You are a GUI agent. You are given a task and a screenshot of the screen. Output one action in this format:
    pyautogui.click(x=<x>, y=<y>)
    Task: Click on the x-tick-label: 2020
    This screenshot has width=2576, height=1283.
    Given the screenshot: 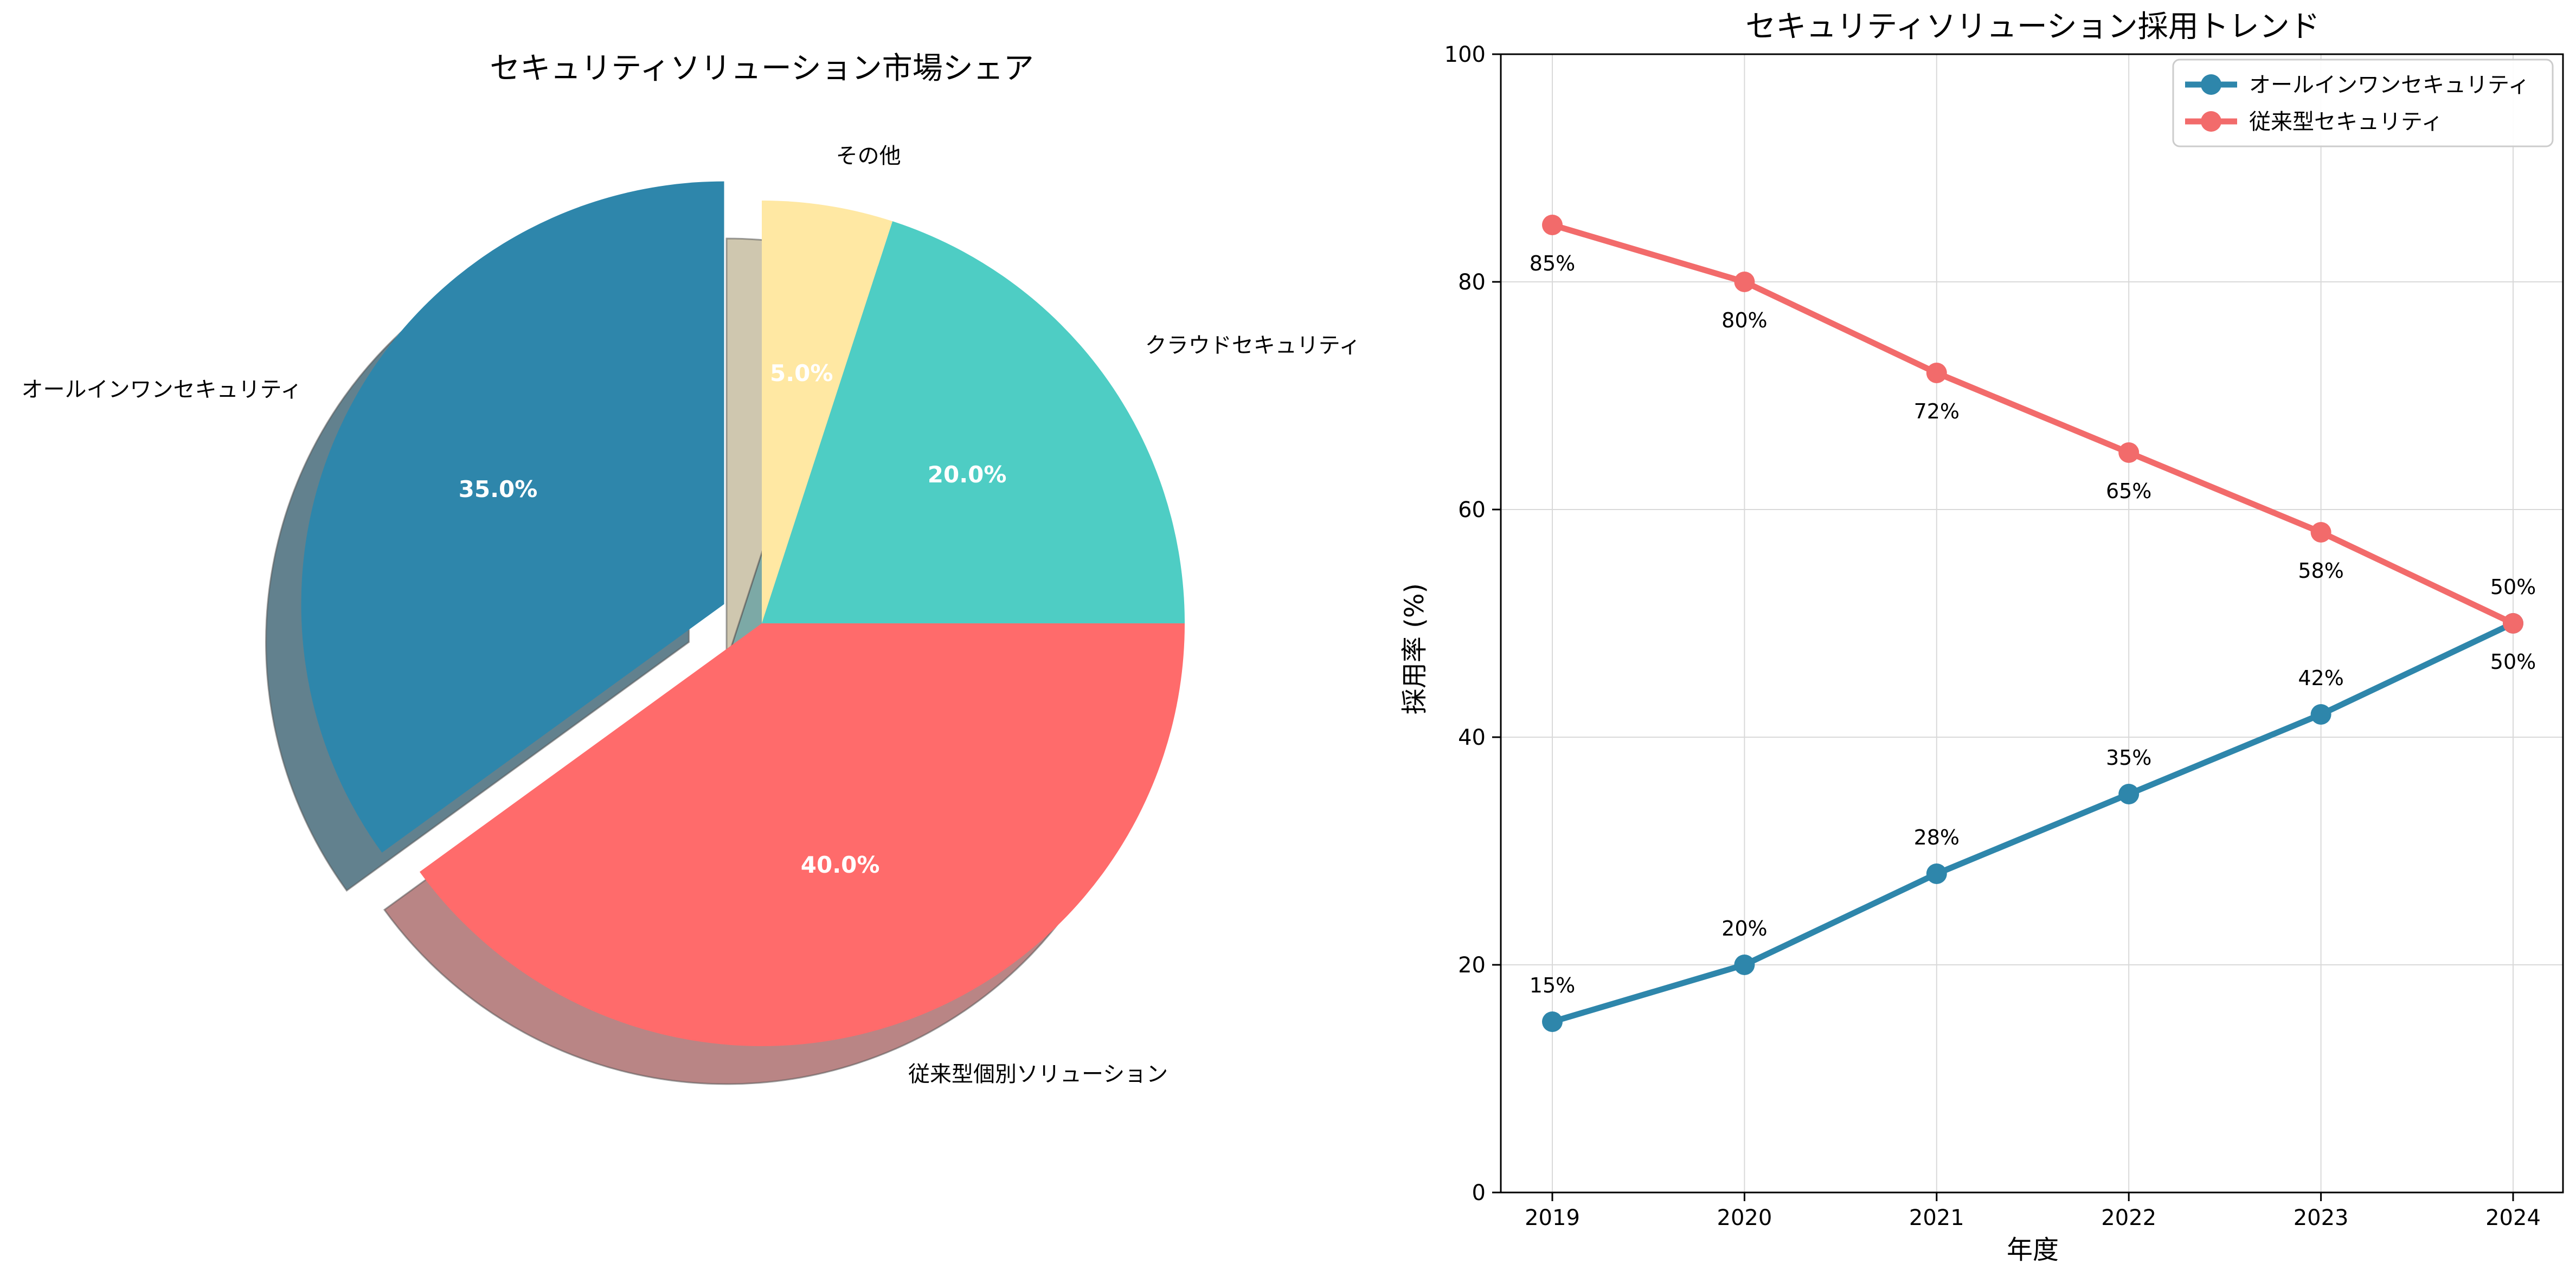 What is the action you would take?
    pyautogui.click(x=1745, y=1217)
    